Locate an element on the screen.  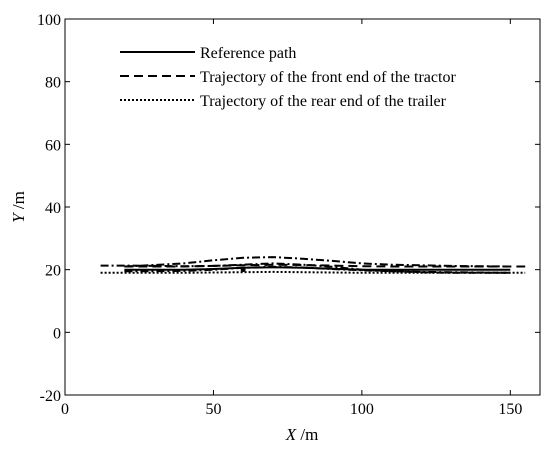
y-axis-unit: /m is located at coordinates (18, 202).